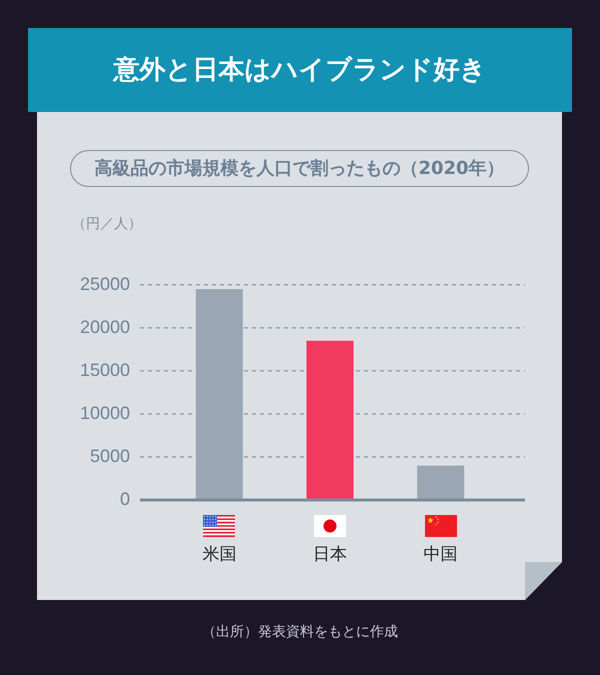 The image size is (600, 675). What do you see at coordinates (105, 326) in the screenshot?
I see `y-tick-label: 20000` at bounding box center [105, 326].